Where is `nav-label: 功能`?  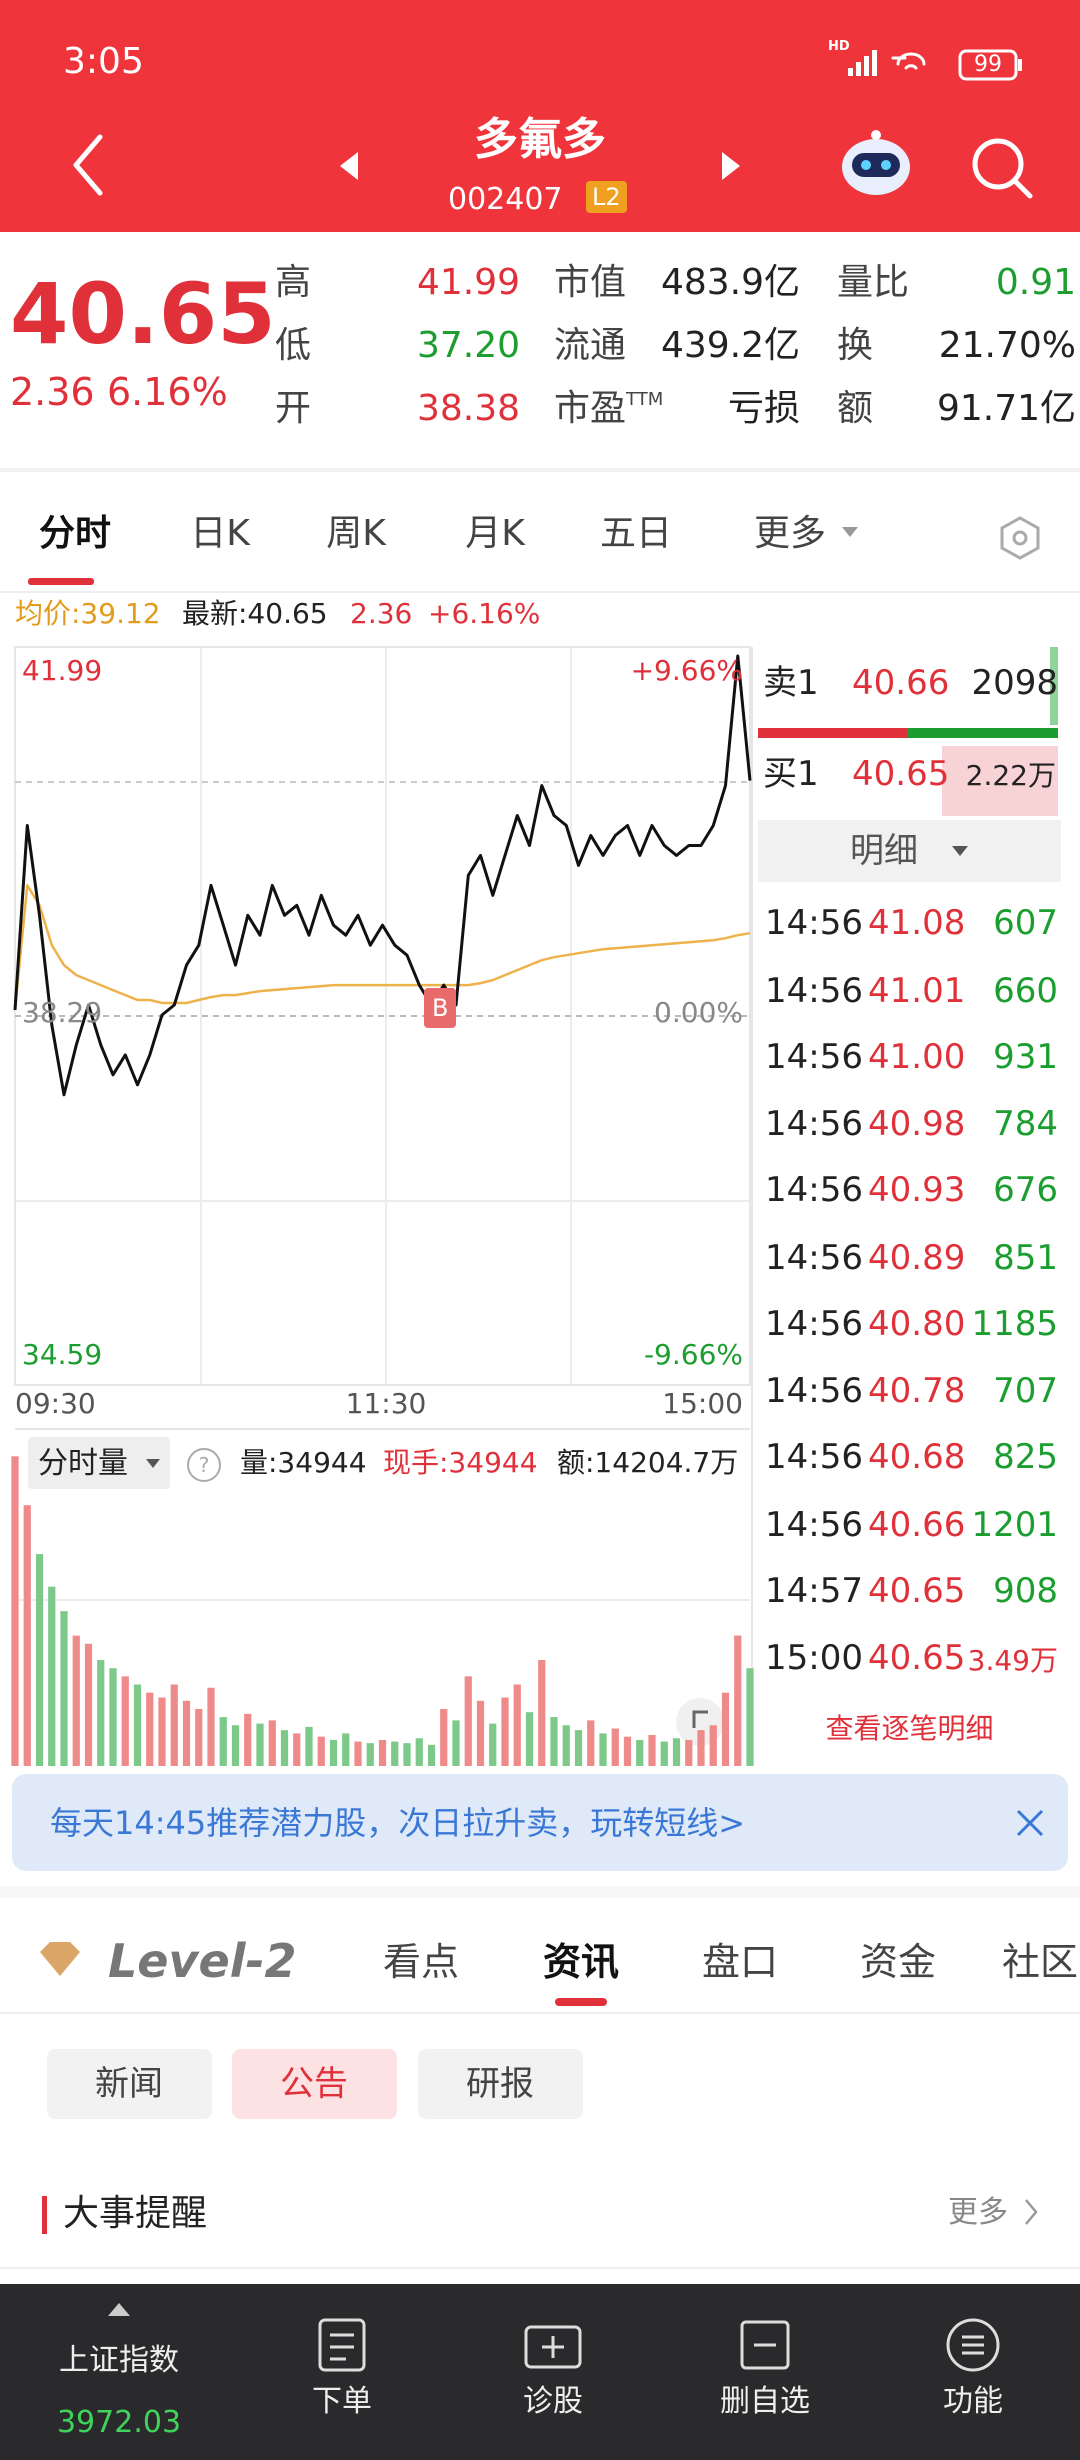 nav-label: 功能 is located at coordinates (973, 2401).